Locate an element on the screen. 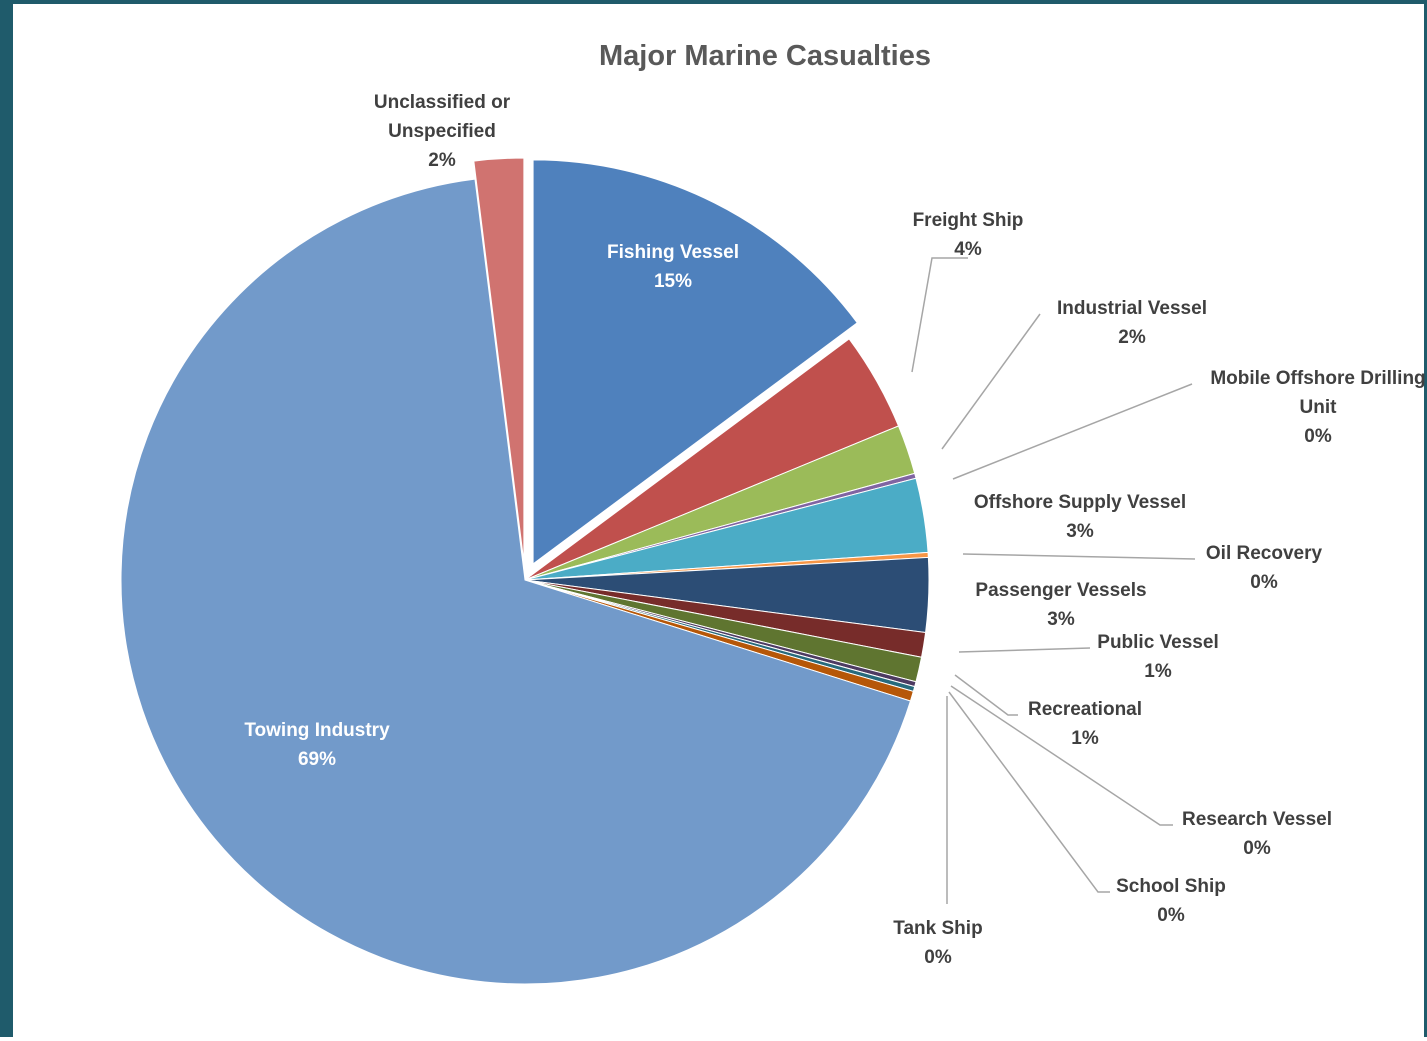 The image size is (1427, 1041). data-label-category: Freight Ship is located at coordinates (968, 220).